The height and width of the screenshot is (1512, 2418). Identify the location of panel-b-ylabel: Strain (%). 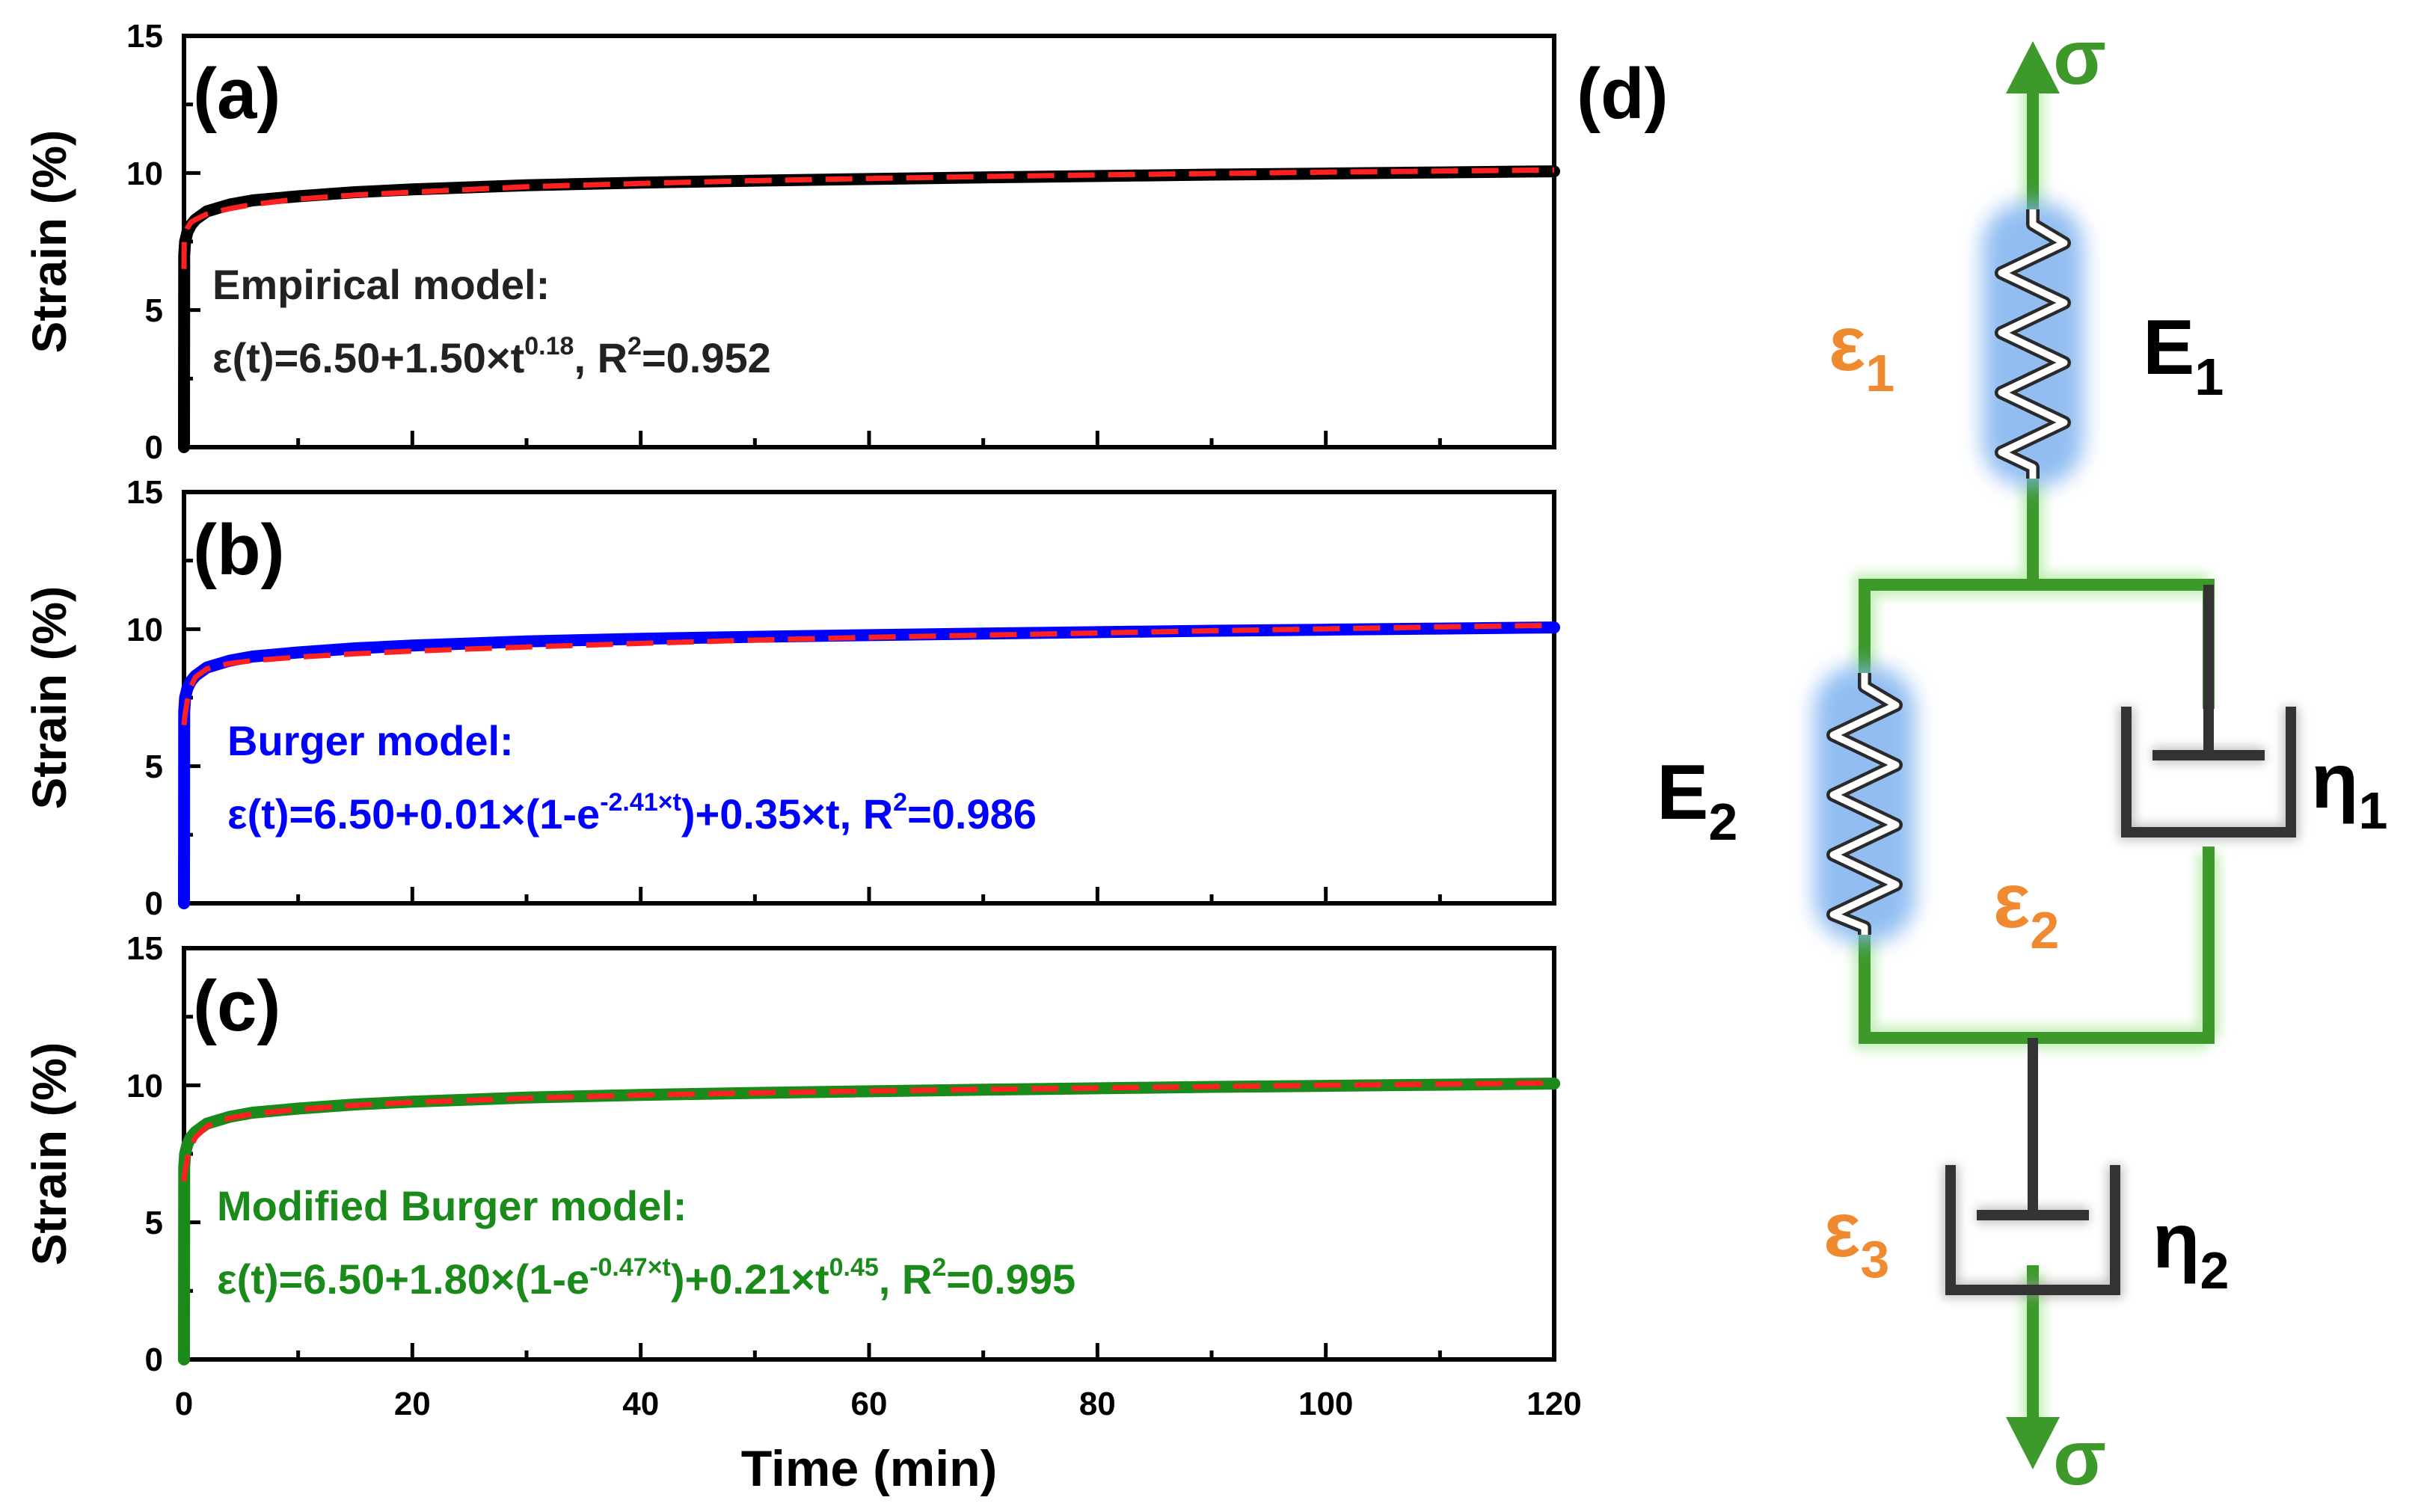
(49, 698).